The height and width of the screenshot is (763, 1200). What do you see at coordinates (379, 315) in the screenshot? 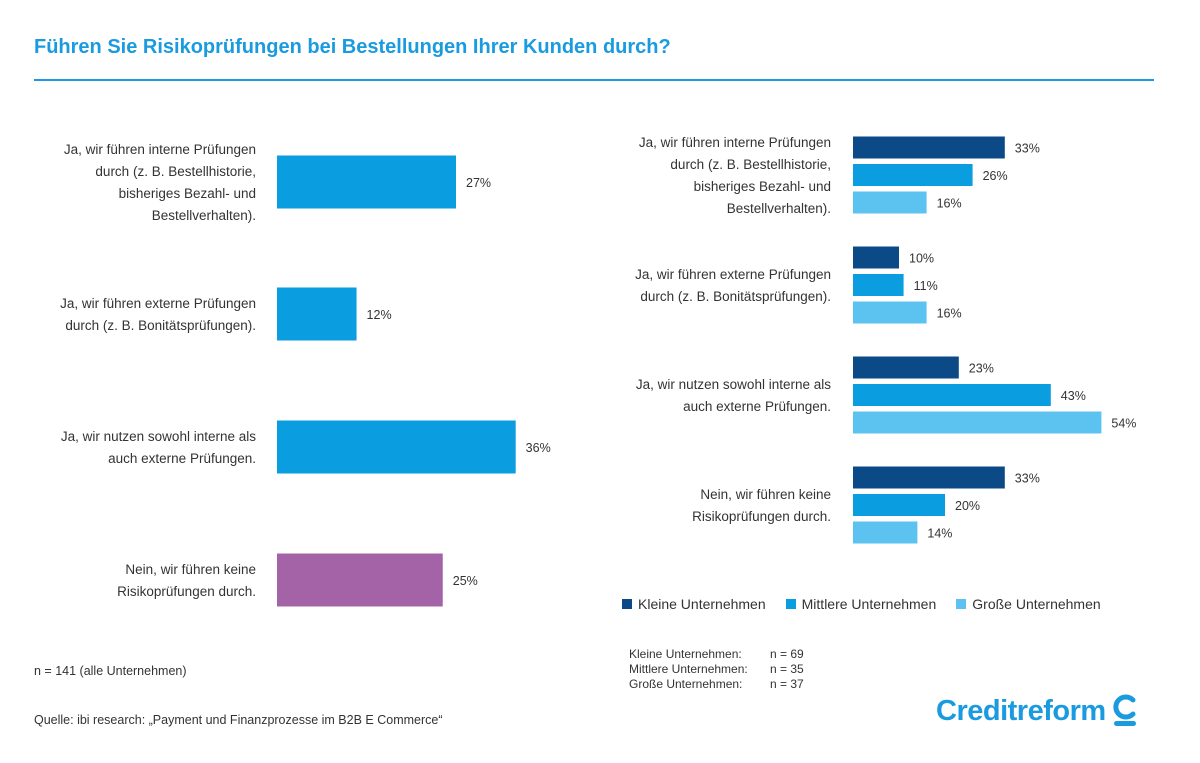
I see `value-label: 12%` at bounding box center [379, 315].